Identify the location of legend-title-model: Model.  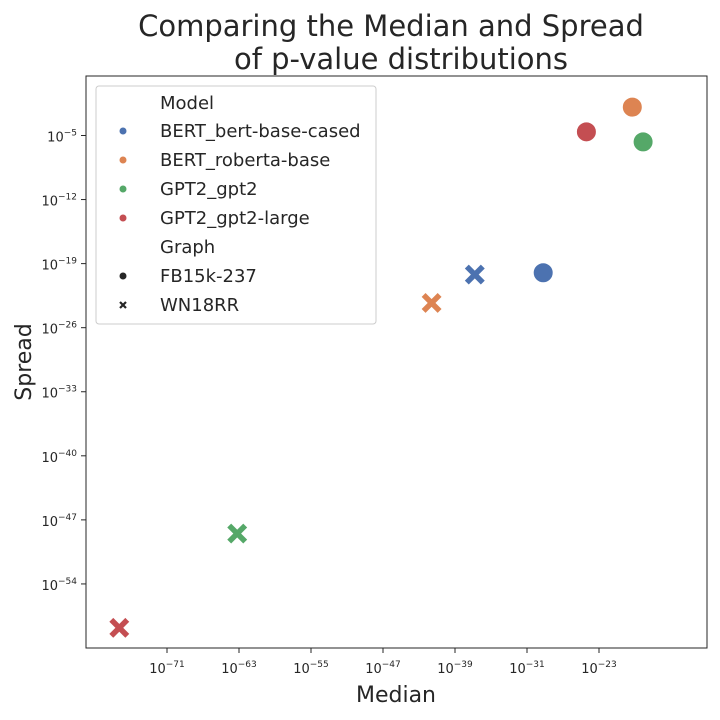
(187, 103).